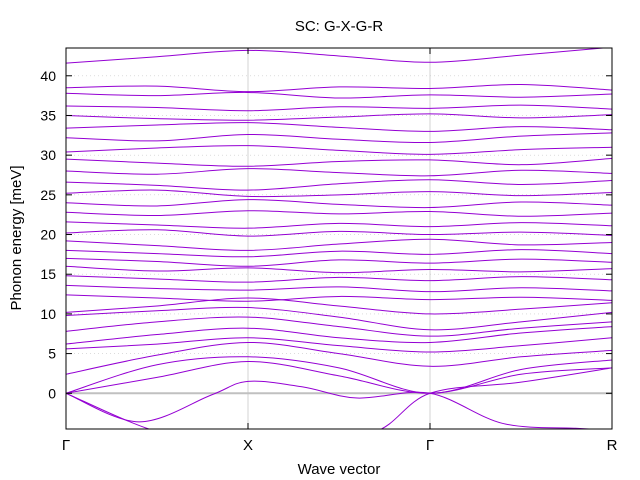 Image resolution: width=640 pixels, height=480 pixels. I want to click on y-tick-label: 5, so click(52, 354).